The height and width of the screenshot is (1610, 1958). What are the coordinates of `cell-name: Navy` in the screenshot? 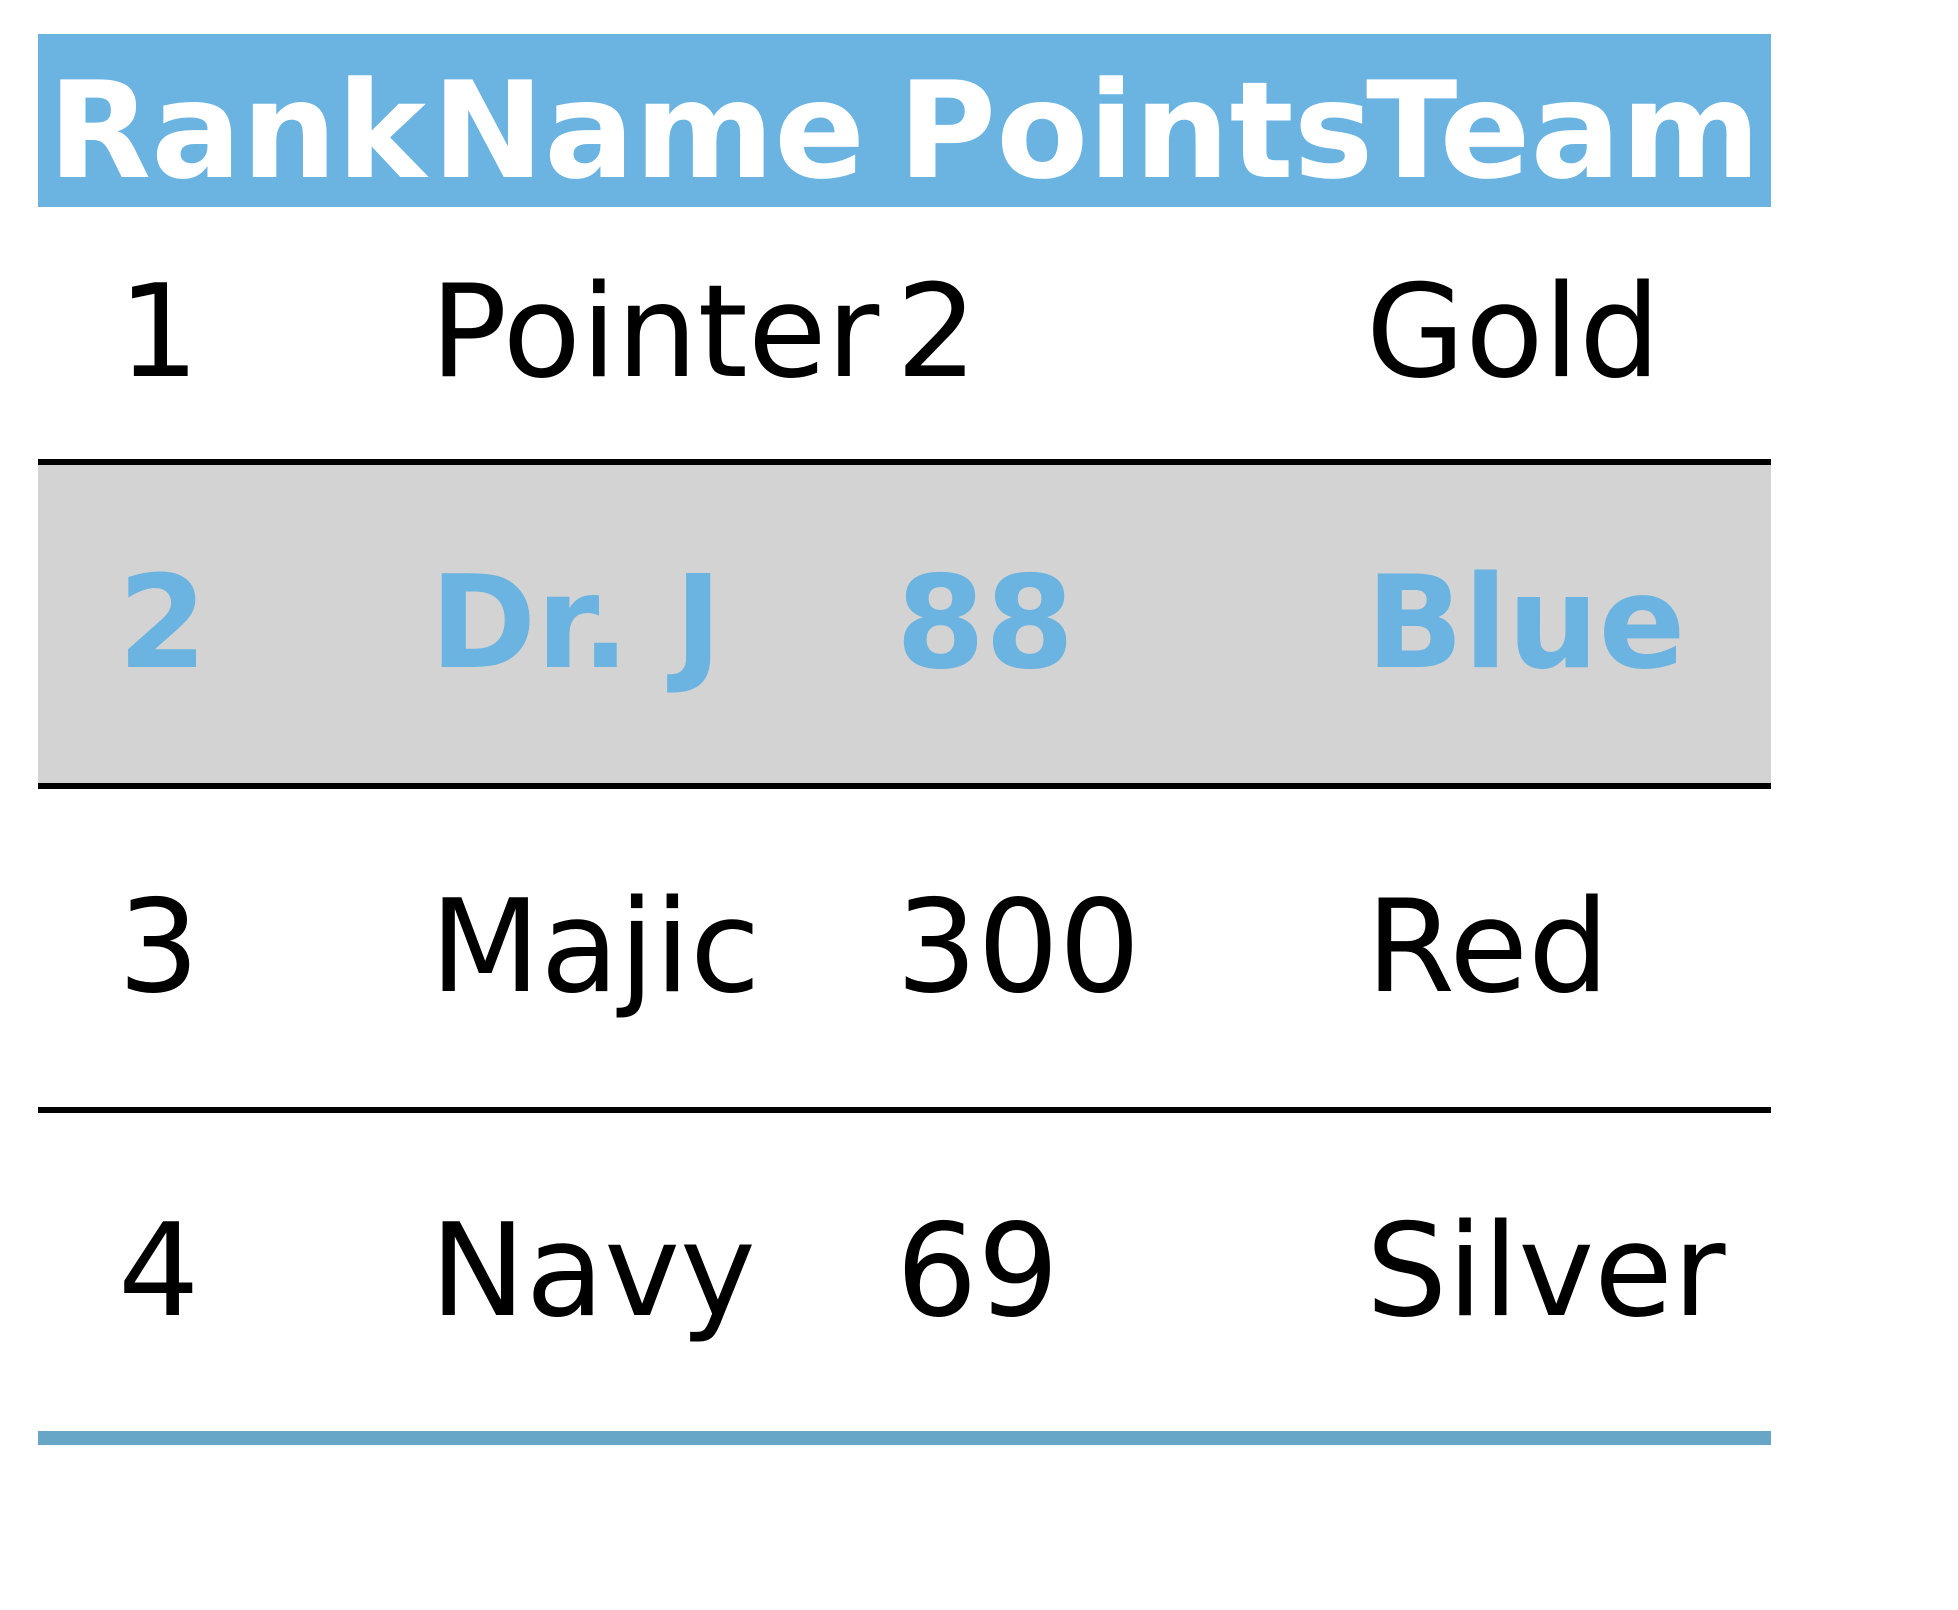 It's located at (593, 1271).